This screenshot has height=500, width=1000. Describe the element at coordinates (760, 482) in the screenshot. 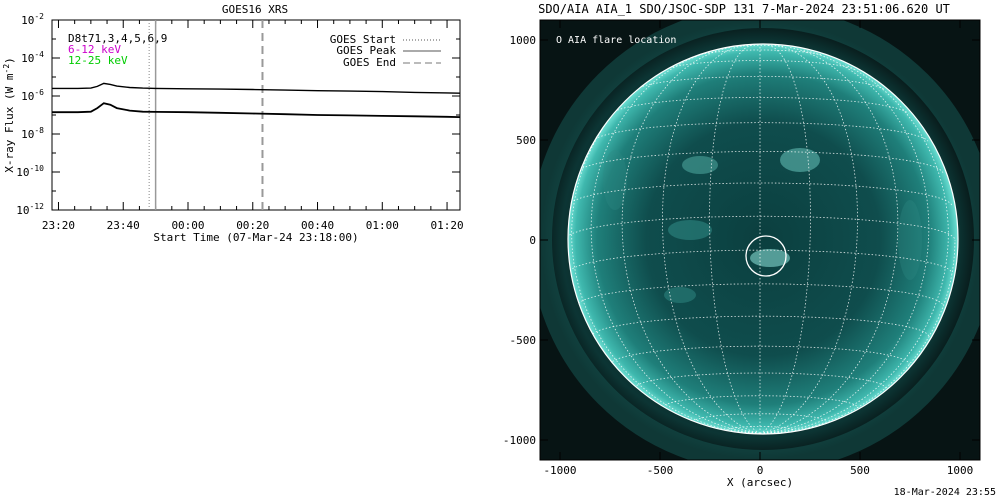

I see `aia-x-axis-label: X (arcsec)` at that location.